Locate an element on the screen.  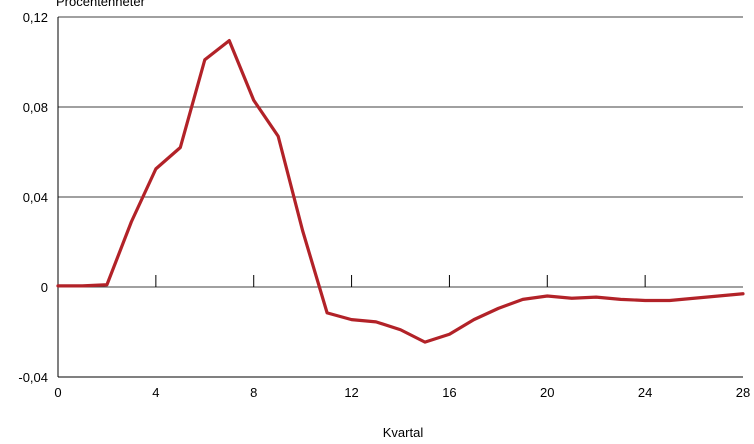
y-axis-label: Procentenheter is located at coordinates (101, 4).